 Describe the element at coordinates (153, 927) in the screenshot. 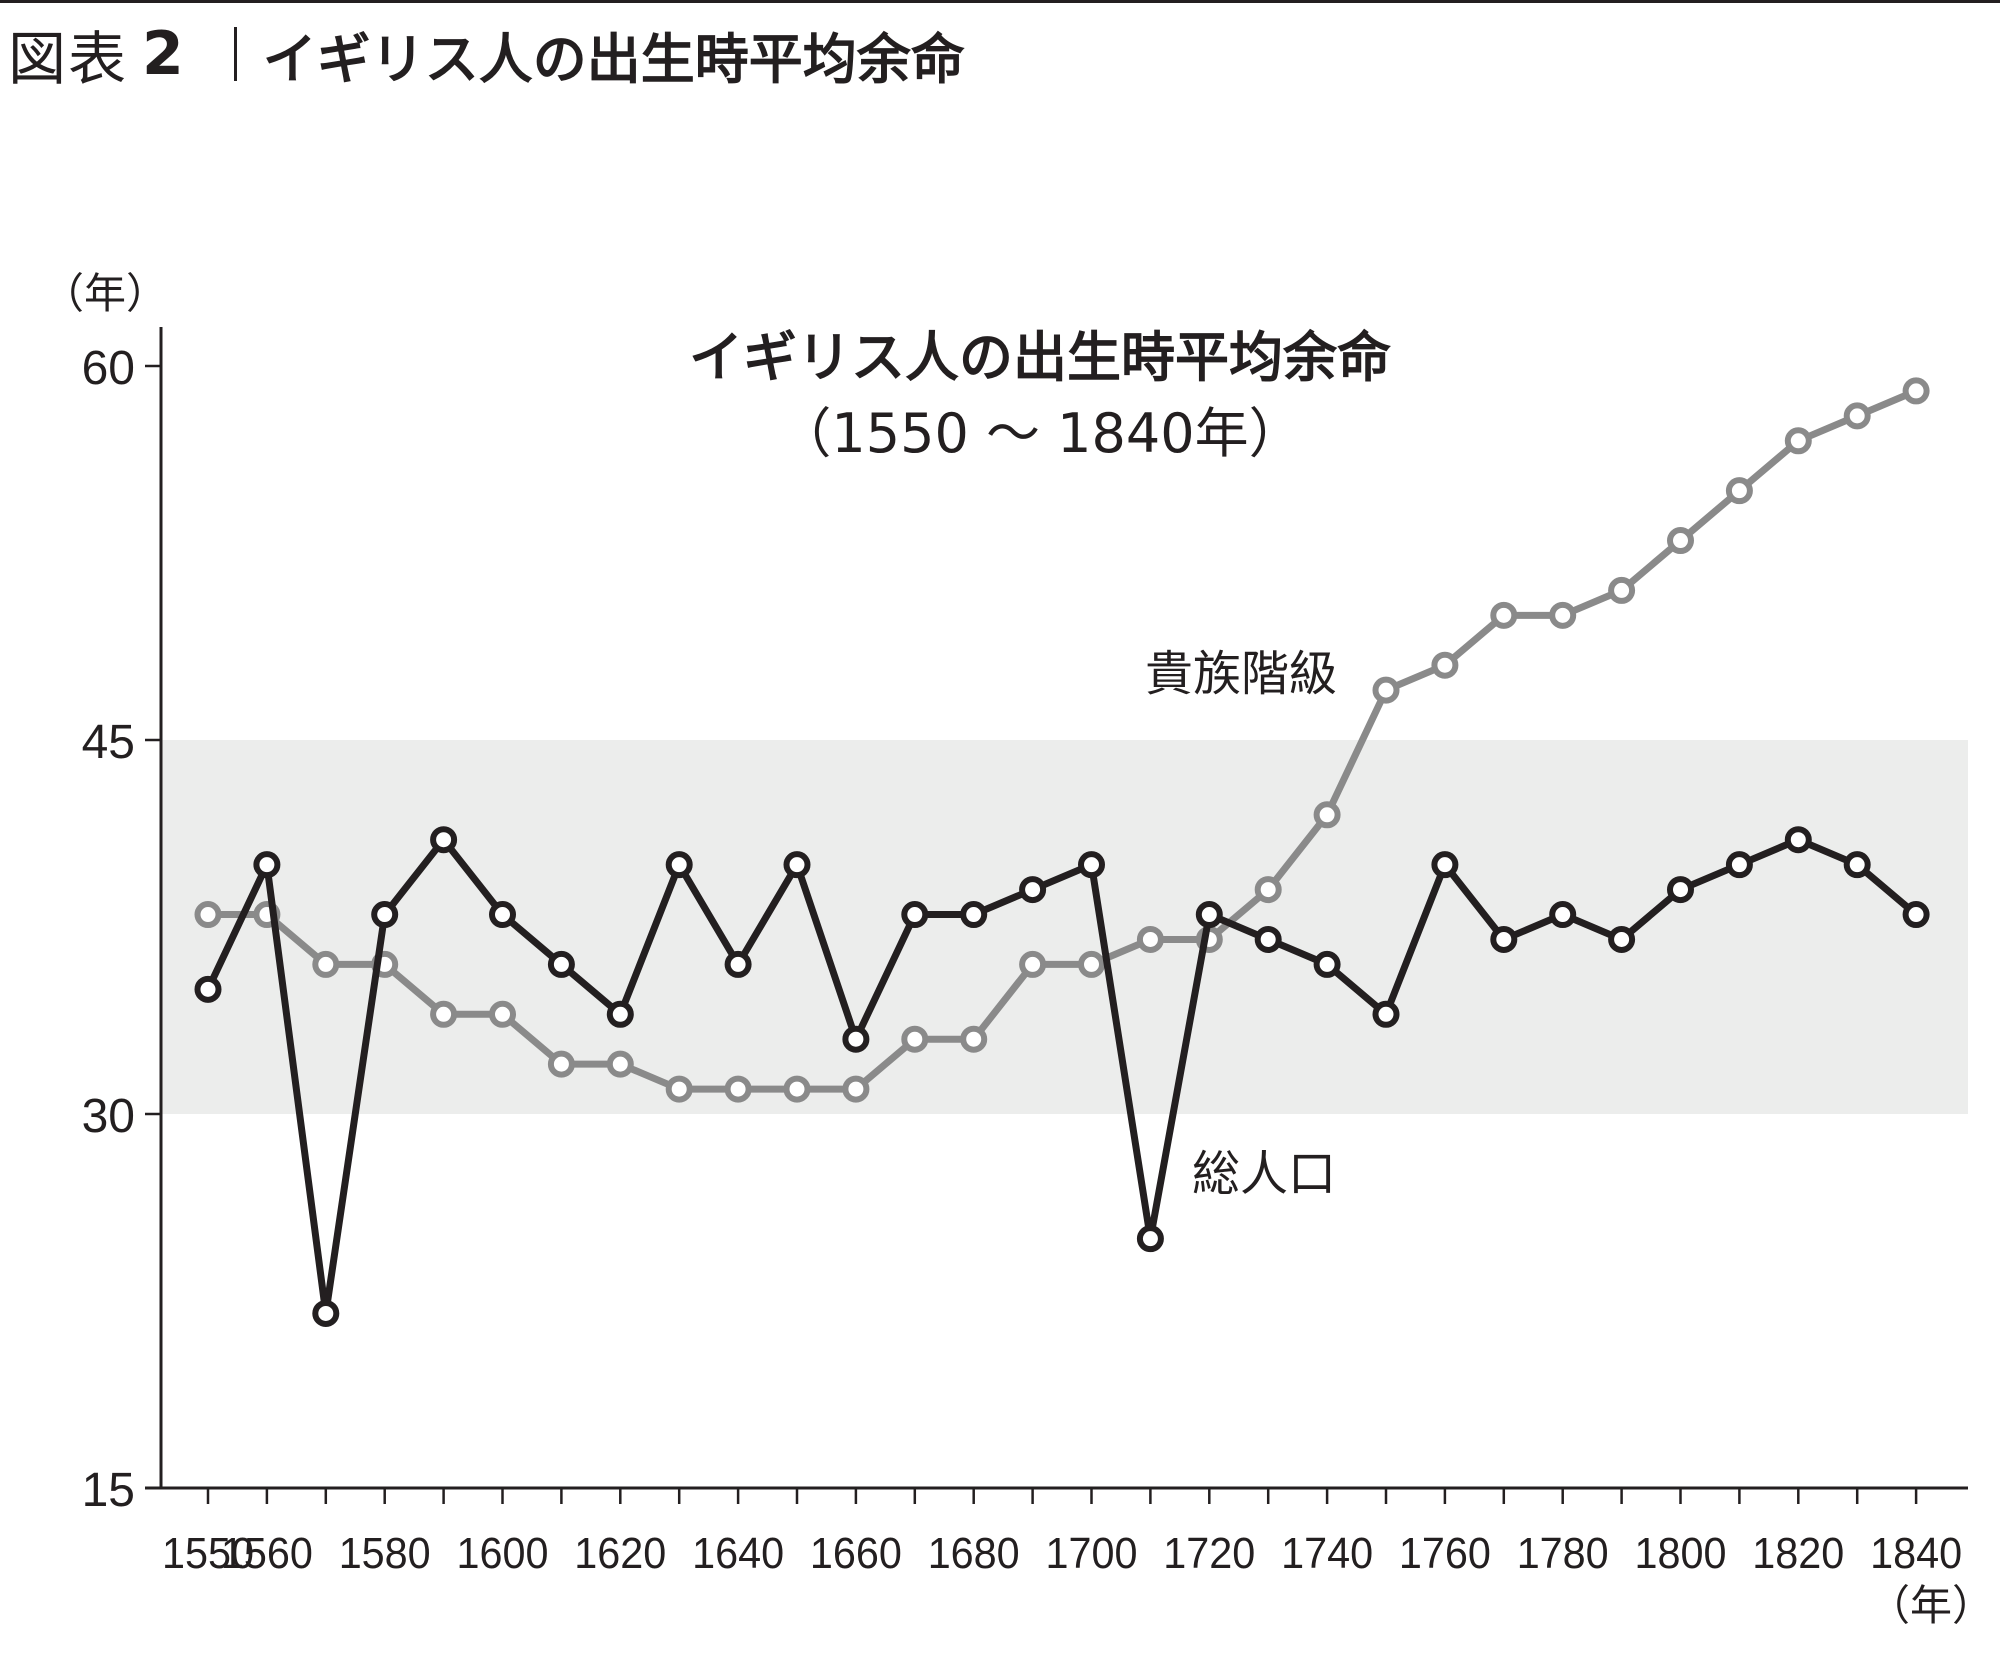

I see `y-tick-marks` at that location.